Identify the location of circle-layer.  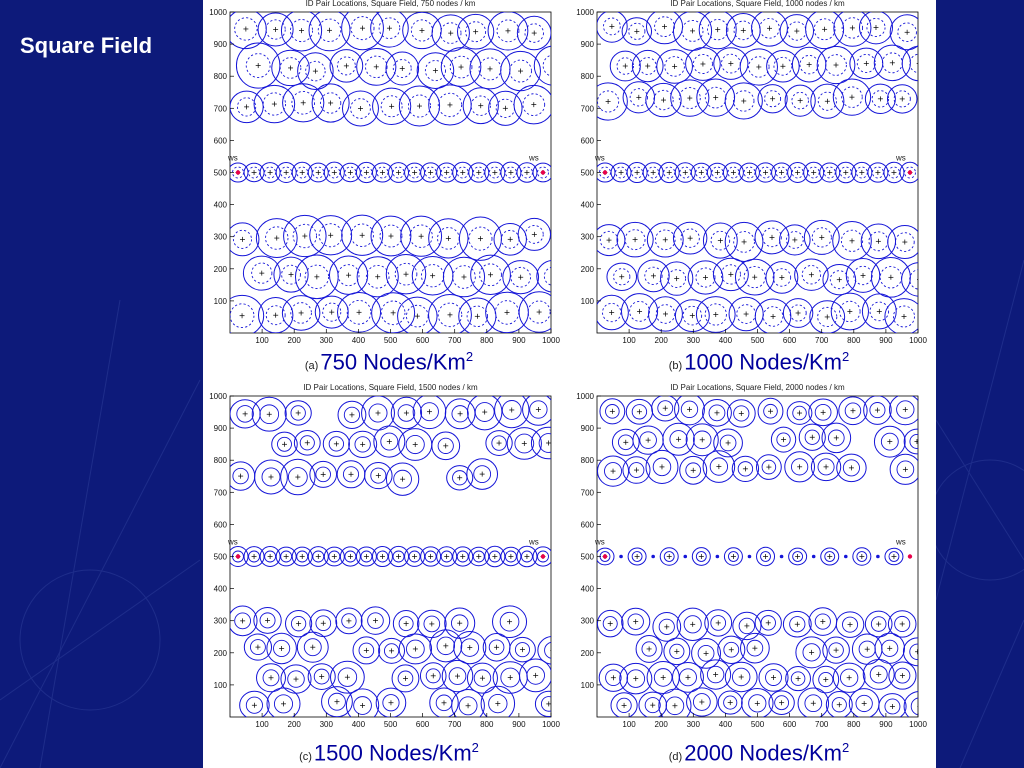
(390, 172).